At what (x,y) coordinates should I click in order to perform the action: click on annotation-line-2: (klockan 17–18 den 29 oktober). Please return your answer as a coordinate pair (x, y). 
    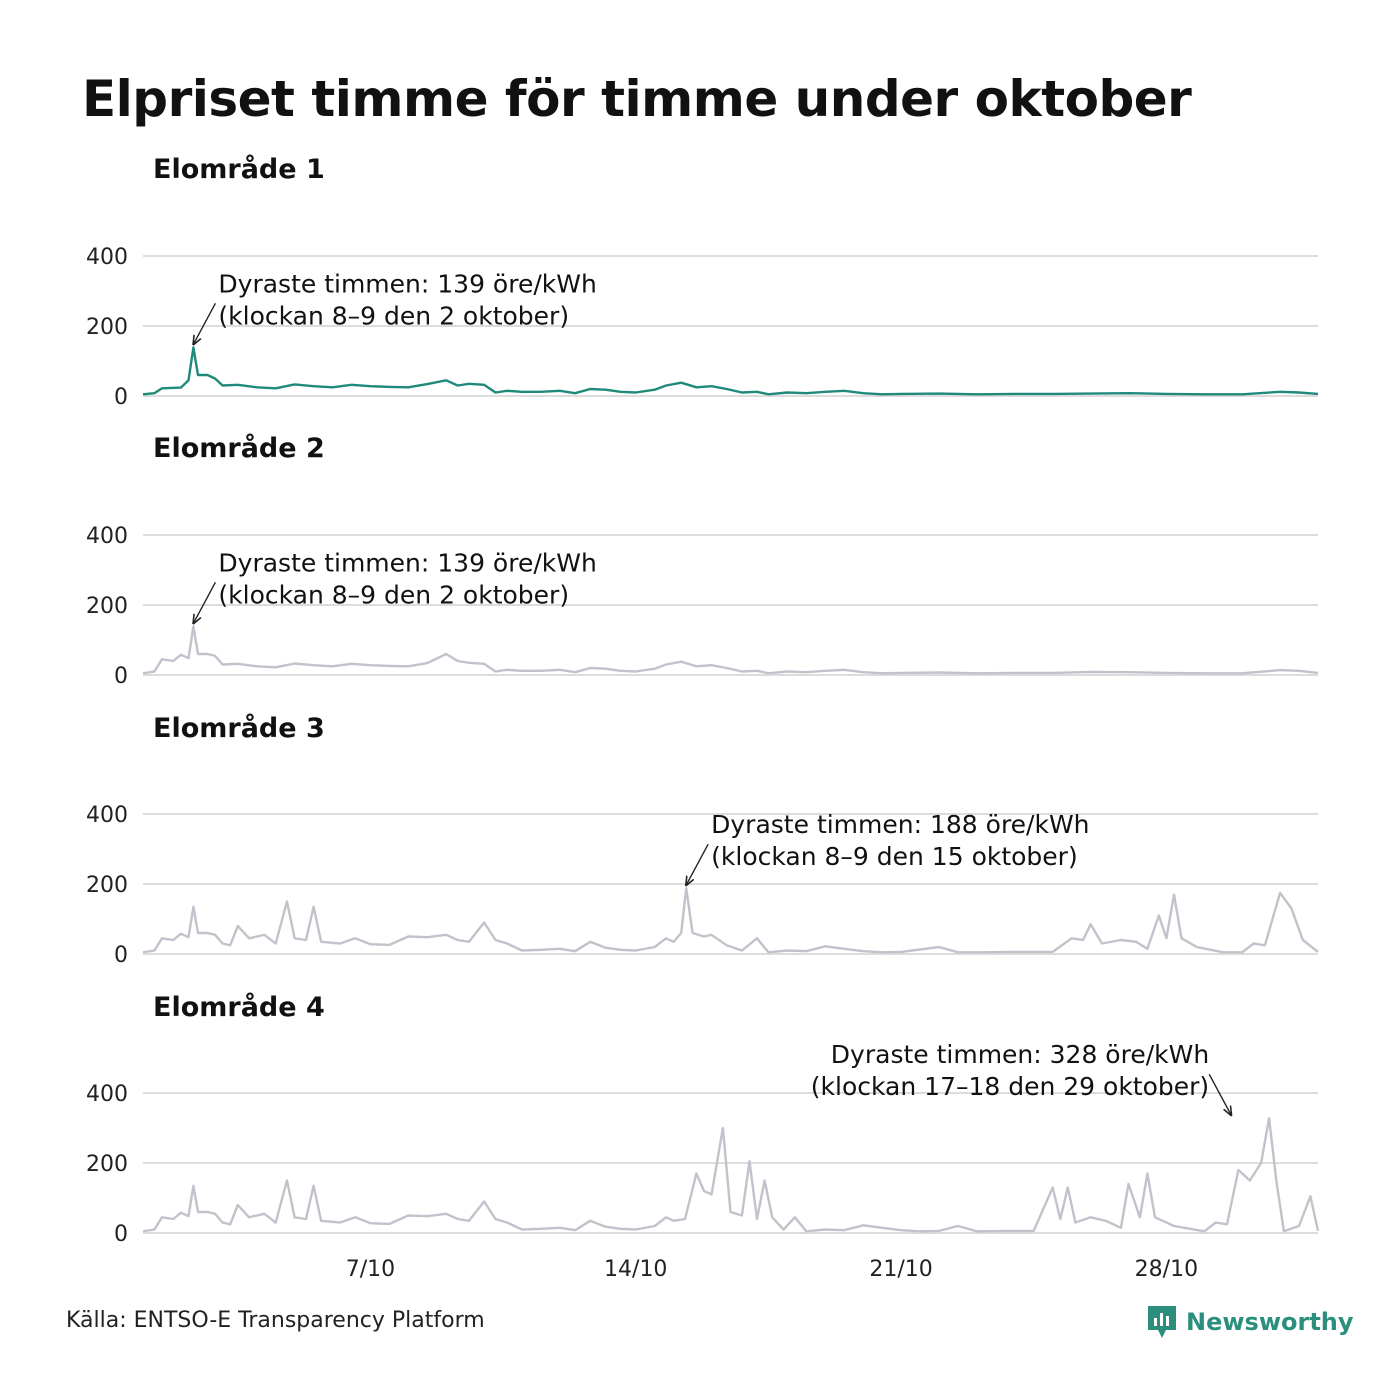
    Looking at the image, I should click on (1010, 1086).